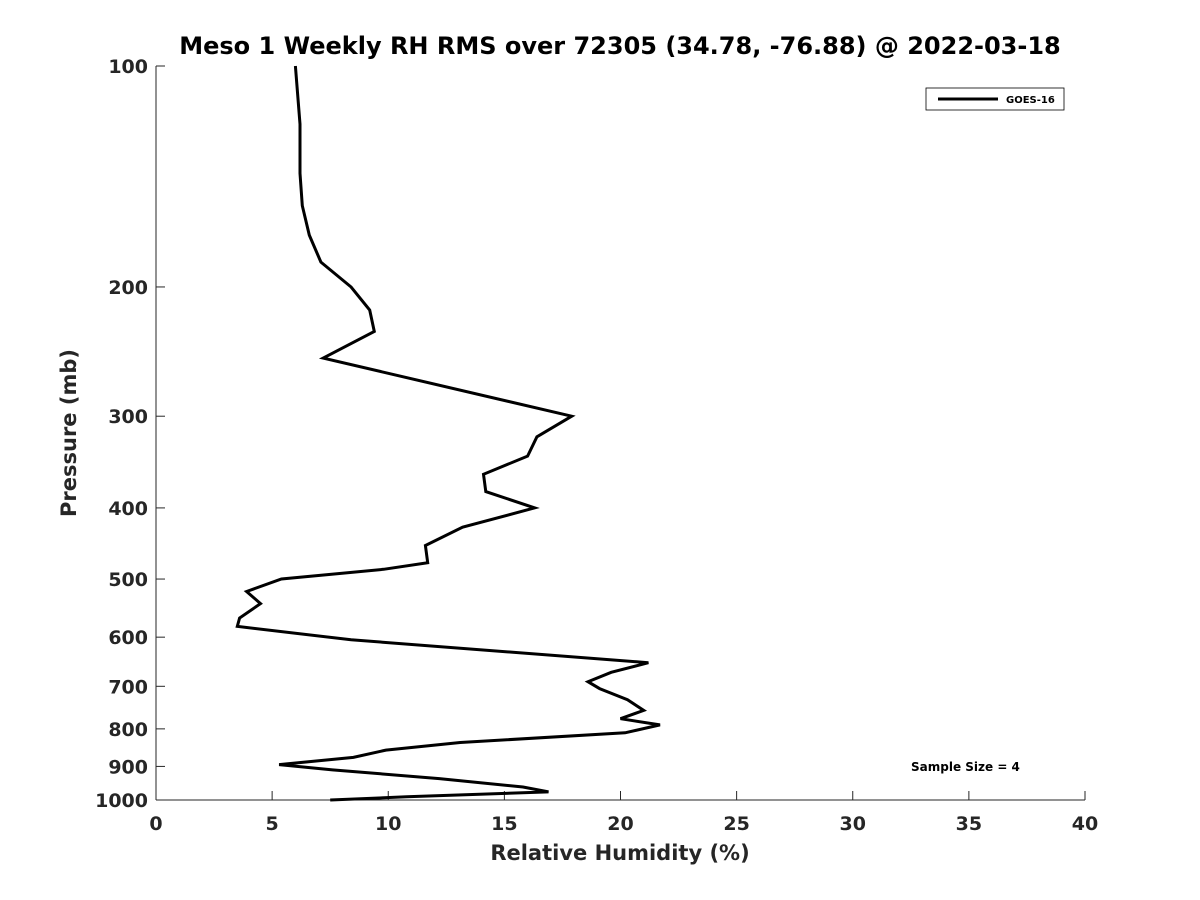  Describe the element at coordinates (128, 687) in the screenshot. I see `y-tick-label: 700` at that location.